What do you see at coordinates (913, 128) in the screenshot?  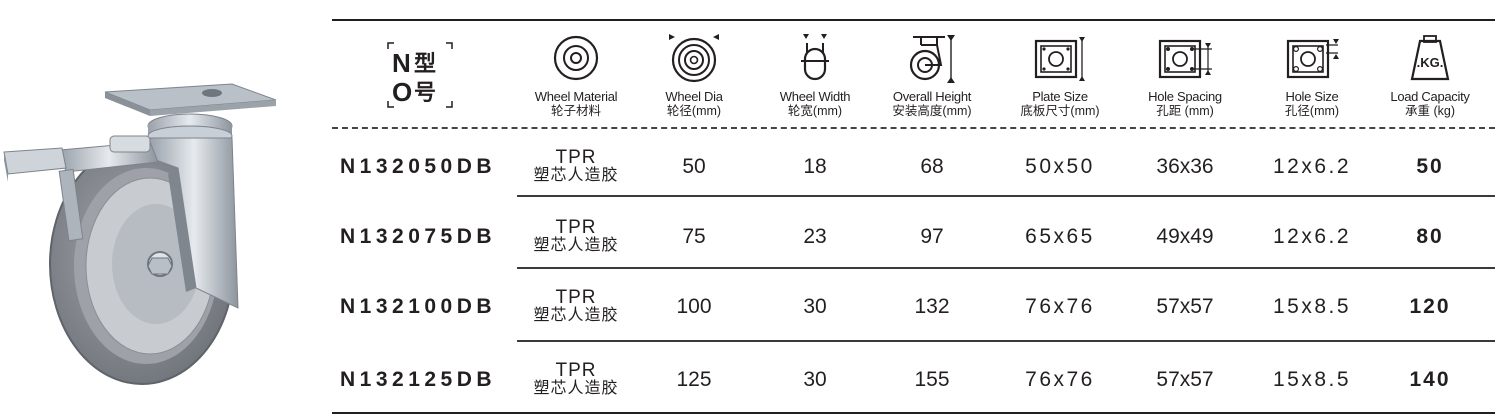 I see `header-divider` at bounding box center [913, 128].